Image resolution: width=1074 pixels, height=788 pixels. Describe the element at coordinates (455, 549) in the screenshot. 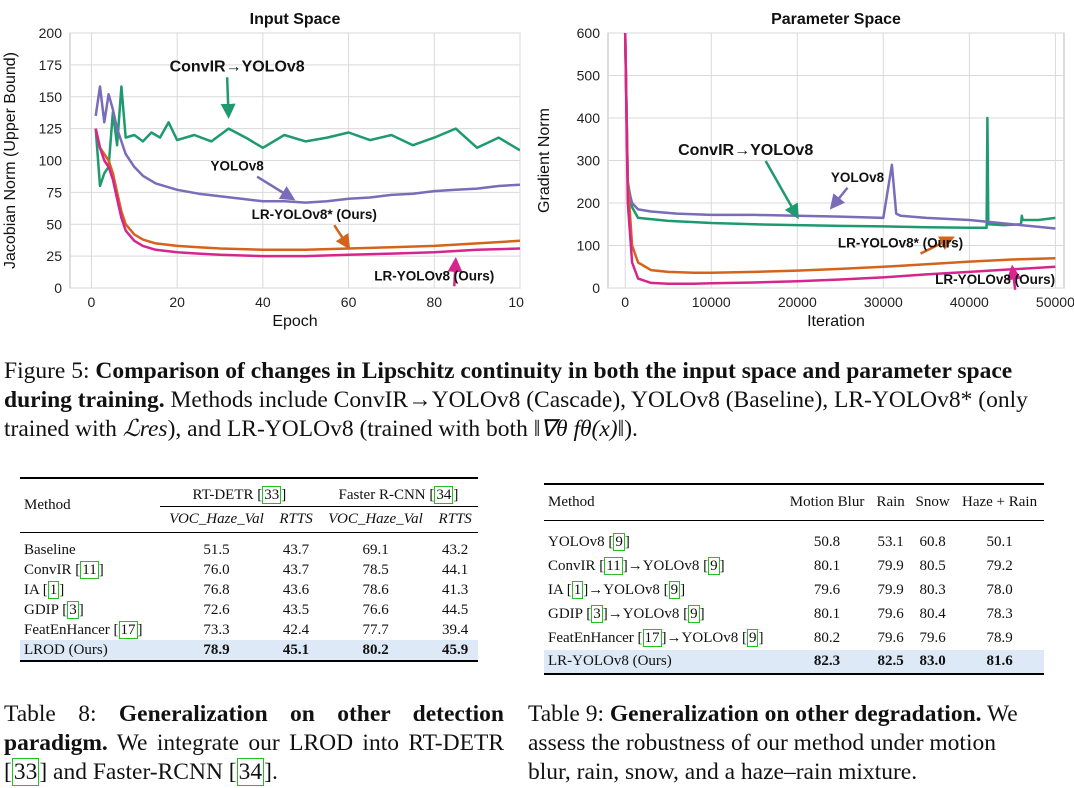

I see `t8-cell: 43.2` at that location.